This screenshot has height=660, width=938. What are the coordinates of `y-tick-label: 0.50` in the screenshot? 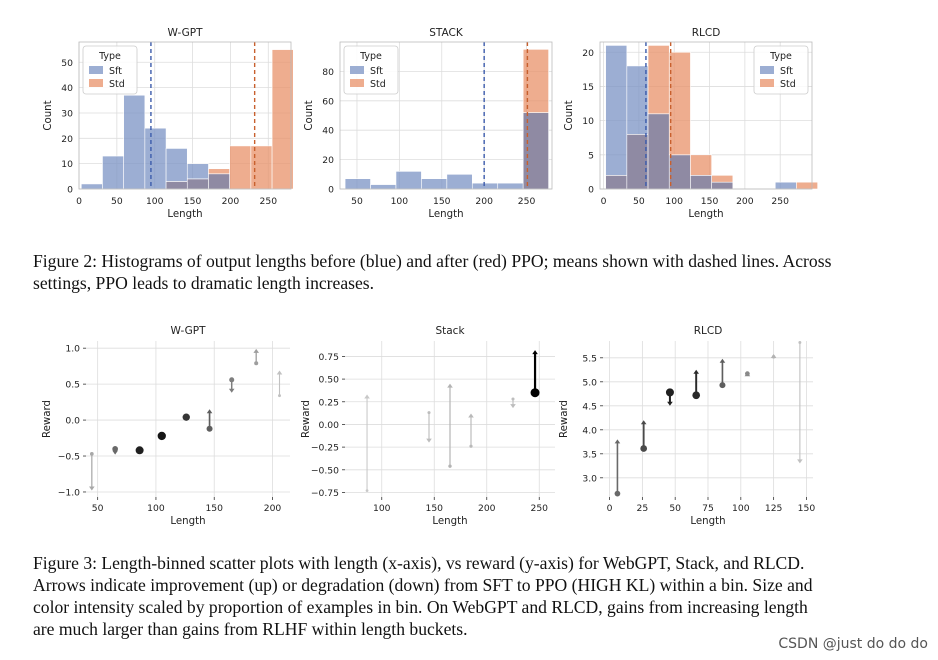 It's located at (329, 380).